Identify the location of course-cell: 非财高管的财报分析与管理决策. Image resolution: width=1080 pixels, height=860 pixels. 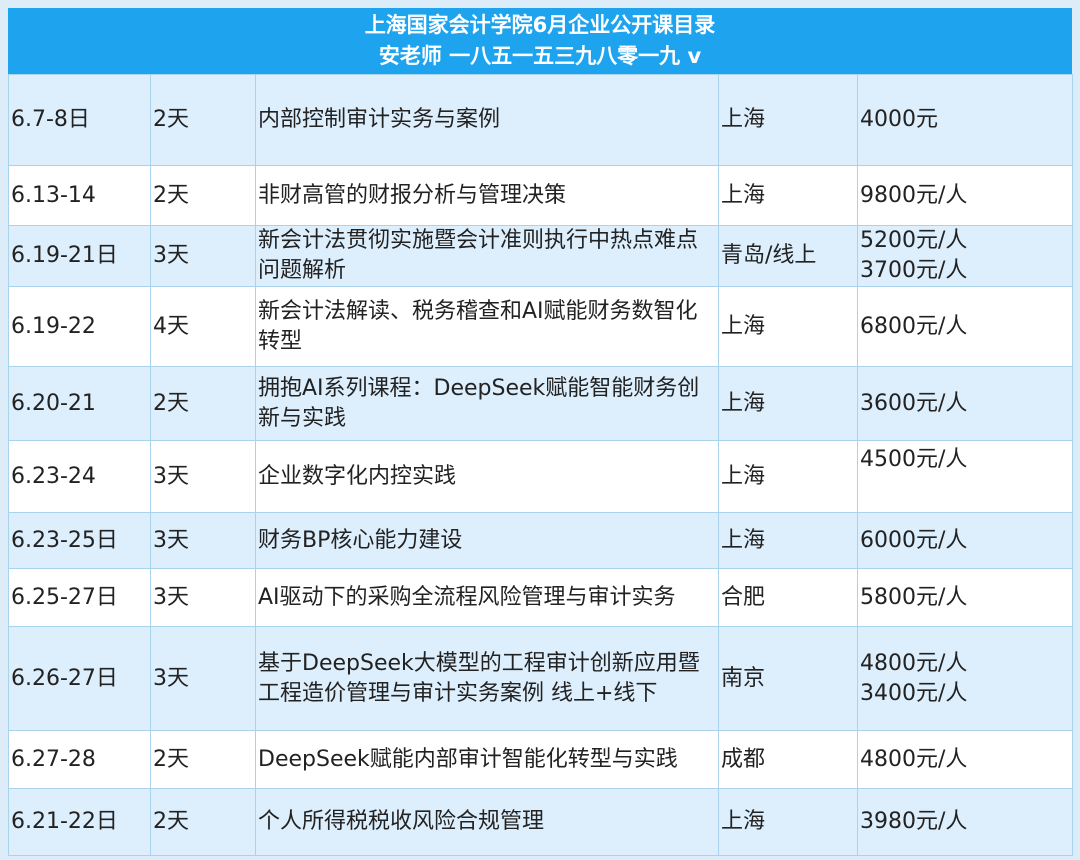
(487, 195).